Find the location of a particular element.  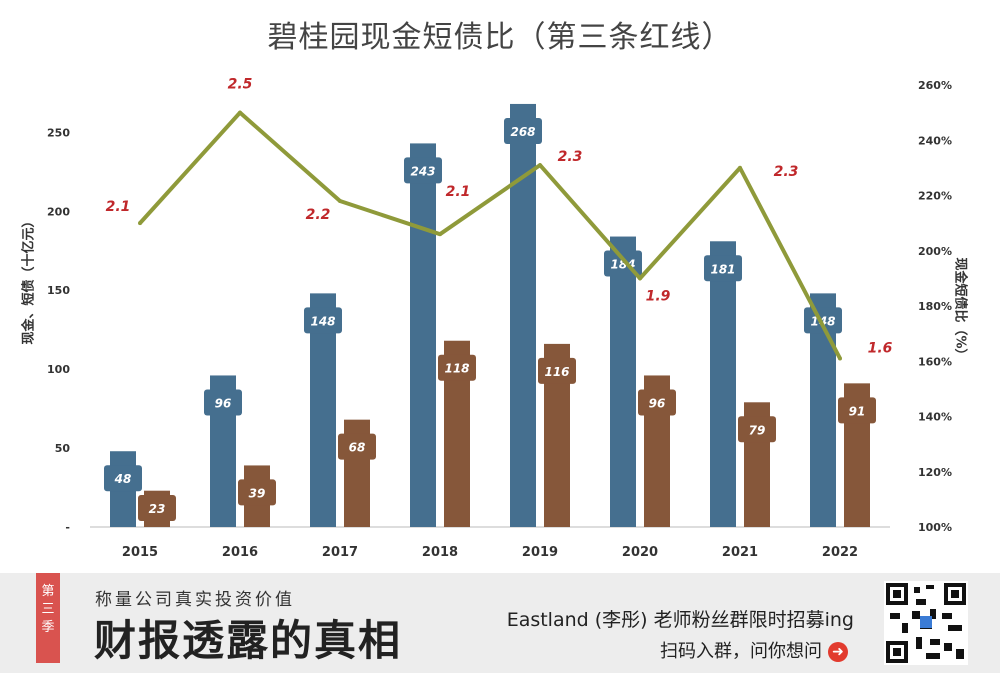

x-tick-label: 2016 is located at coordinates (240, 552).